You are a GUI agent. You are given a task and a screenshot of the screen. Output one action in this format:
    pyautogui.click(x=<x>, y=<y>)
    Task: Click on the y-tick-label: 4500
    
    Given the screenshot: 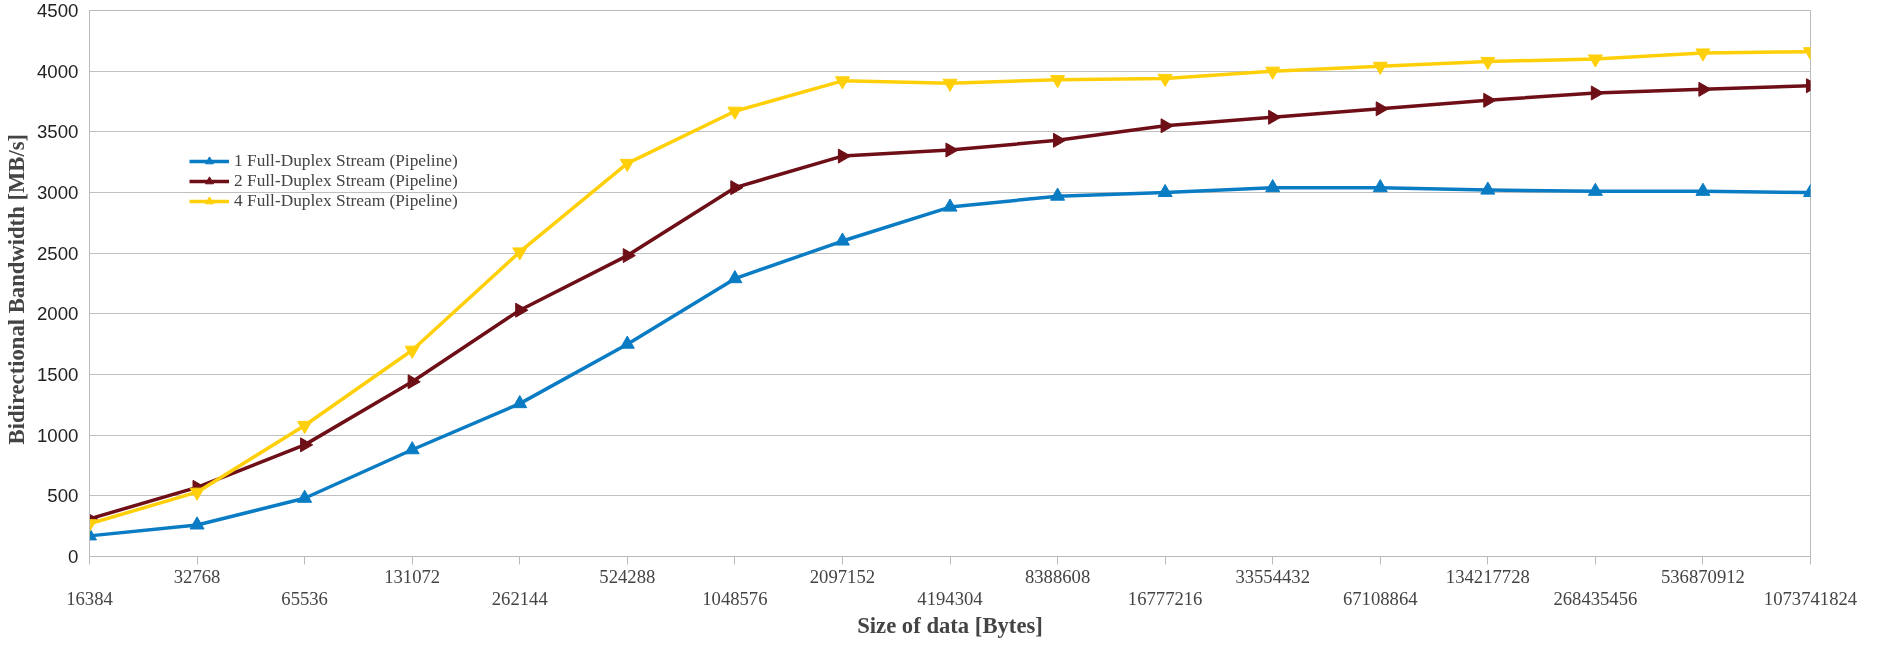 What is the action you would take?
    pyautogui.click(x=58, y=10)
    